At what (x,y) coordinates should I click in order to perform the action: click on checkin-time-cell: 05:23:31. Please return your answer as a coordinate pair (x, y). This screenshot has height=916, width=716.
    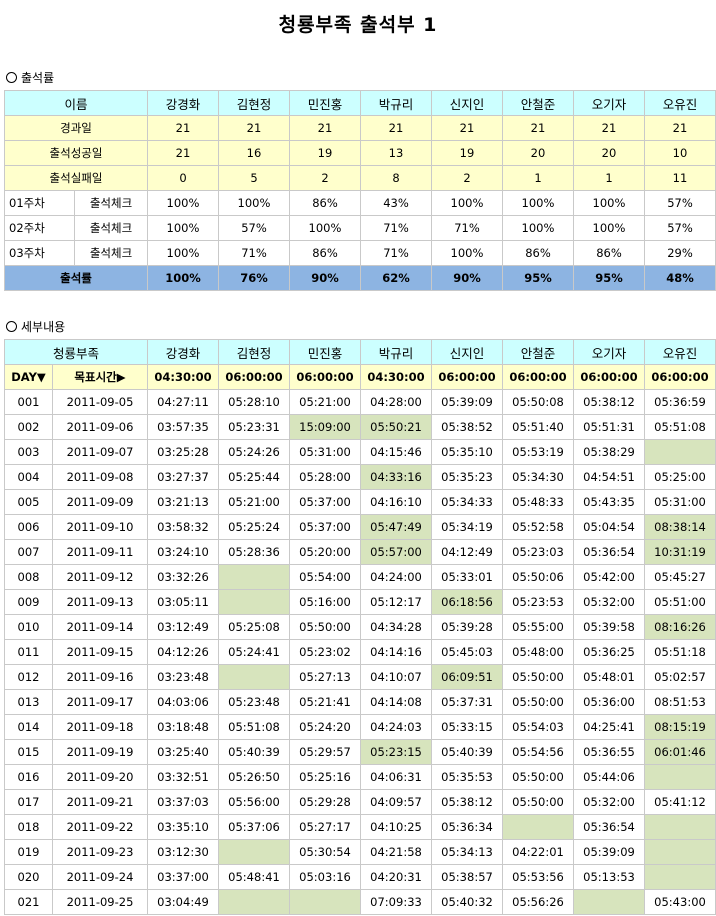
    Looking at the image, I should click on (254, 427).